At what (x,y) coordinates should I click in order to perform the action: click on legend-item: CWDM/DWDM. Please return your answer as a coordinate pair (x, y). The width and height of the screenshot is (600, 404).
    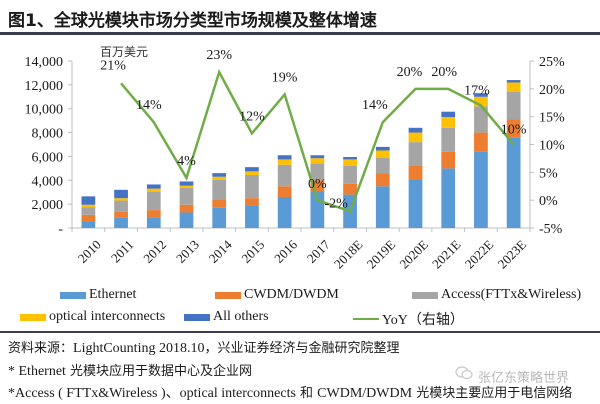
    Looking at the image, I should click on (277, 295).